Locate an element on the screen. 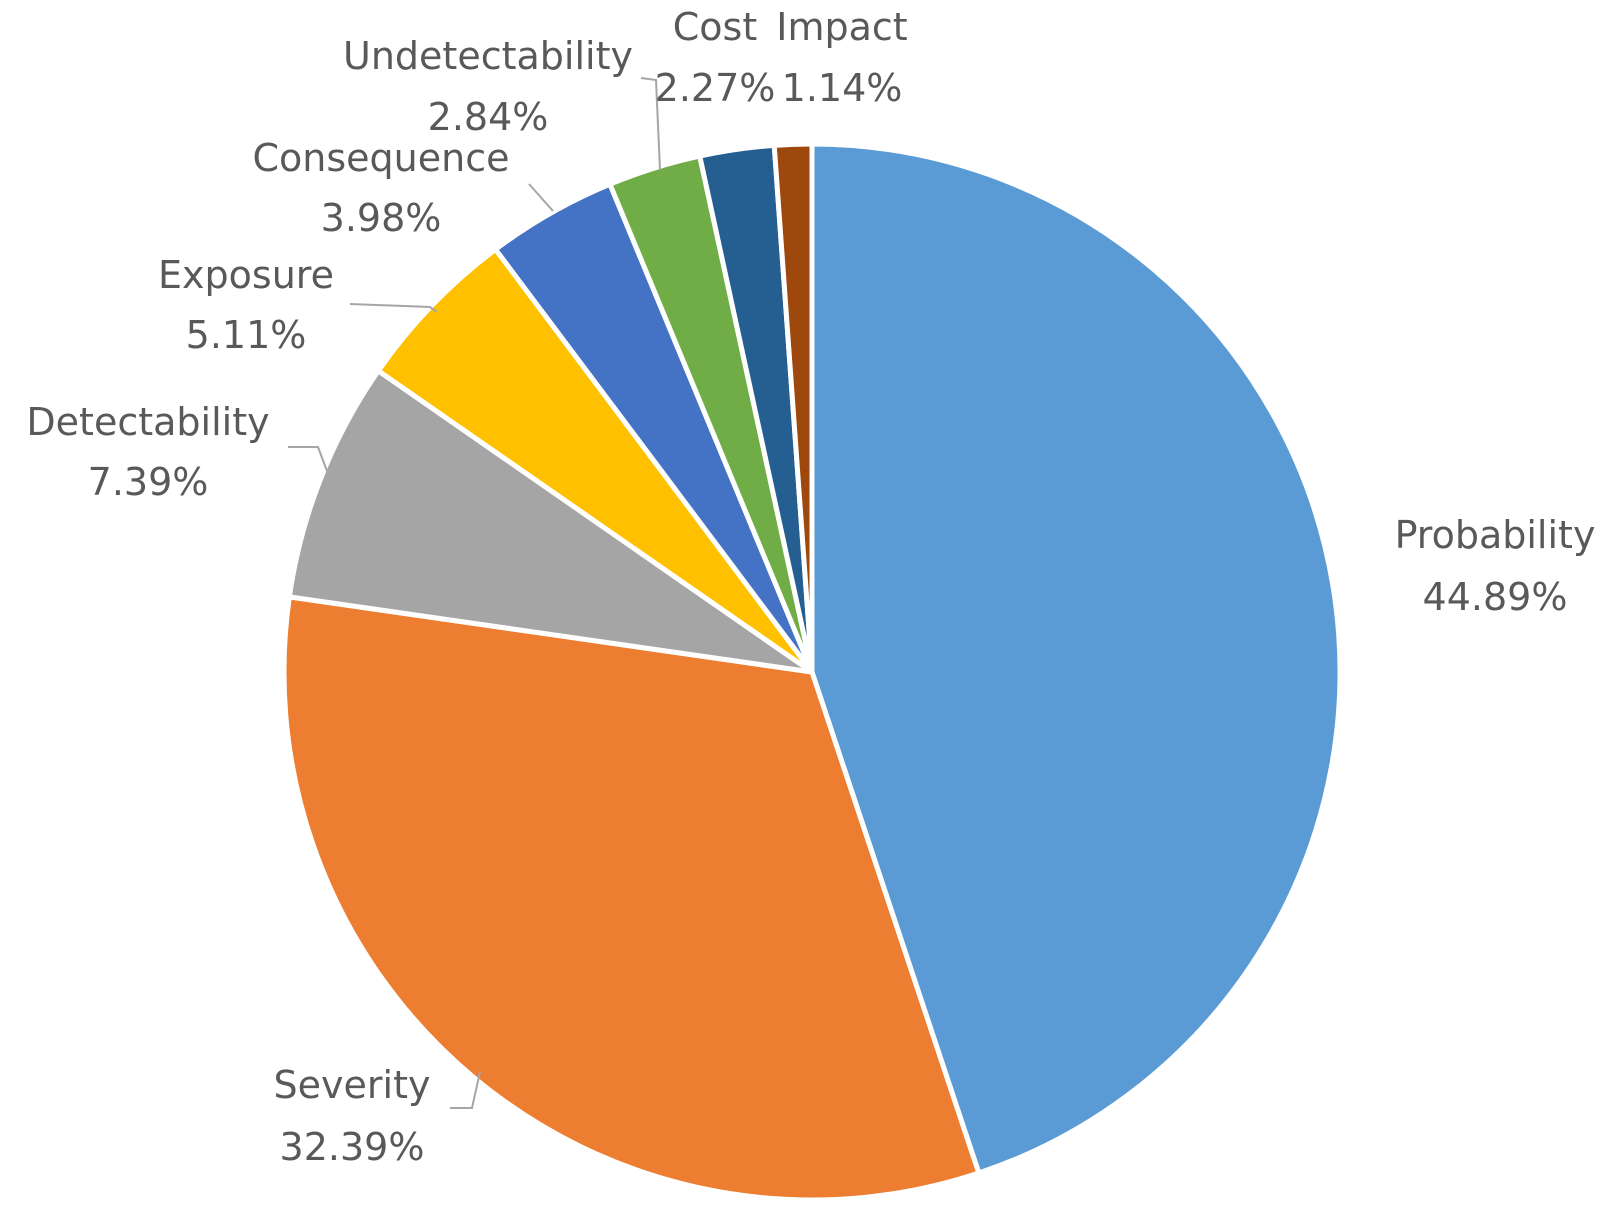 The height and width of the screenshot is (1217, 1609). leader-line-severity is located at coordinates (465, 1090).